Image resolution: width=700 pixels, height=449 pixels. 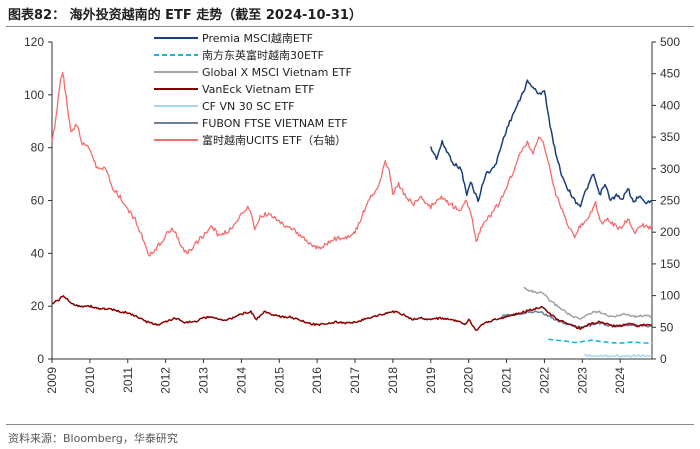 I want to click on x-tick-label: 2018, so click(x=393, y=380).